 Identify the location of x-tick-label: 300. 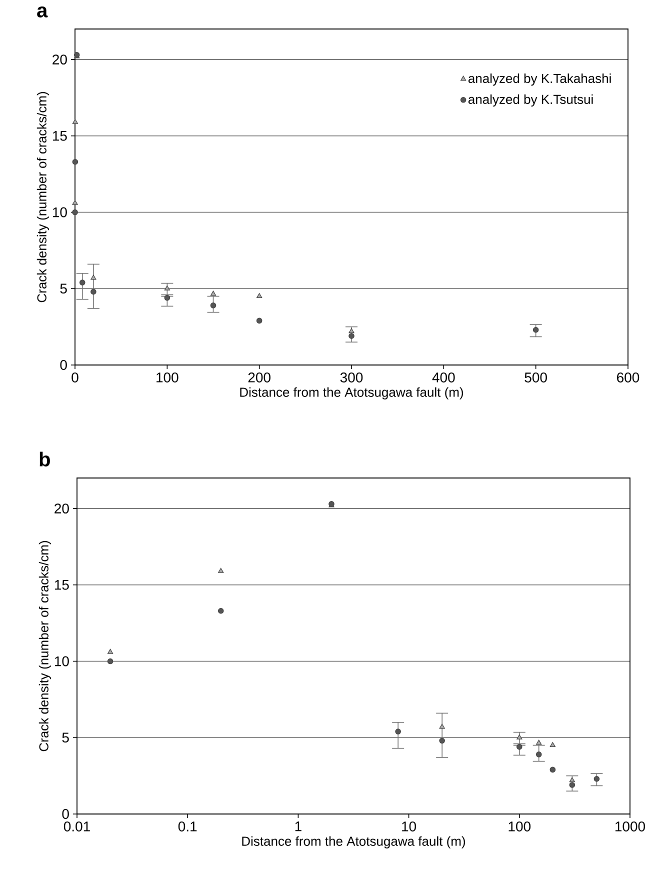
(351, 377).